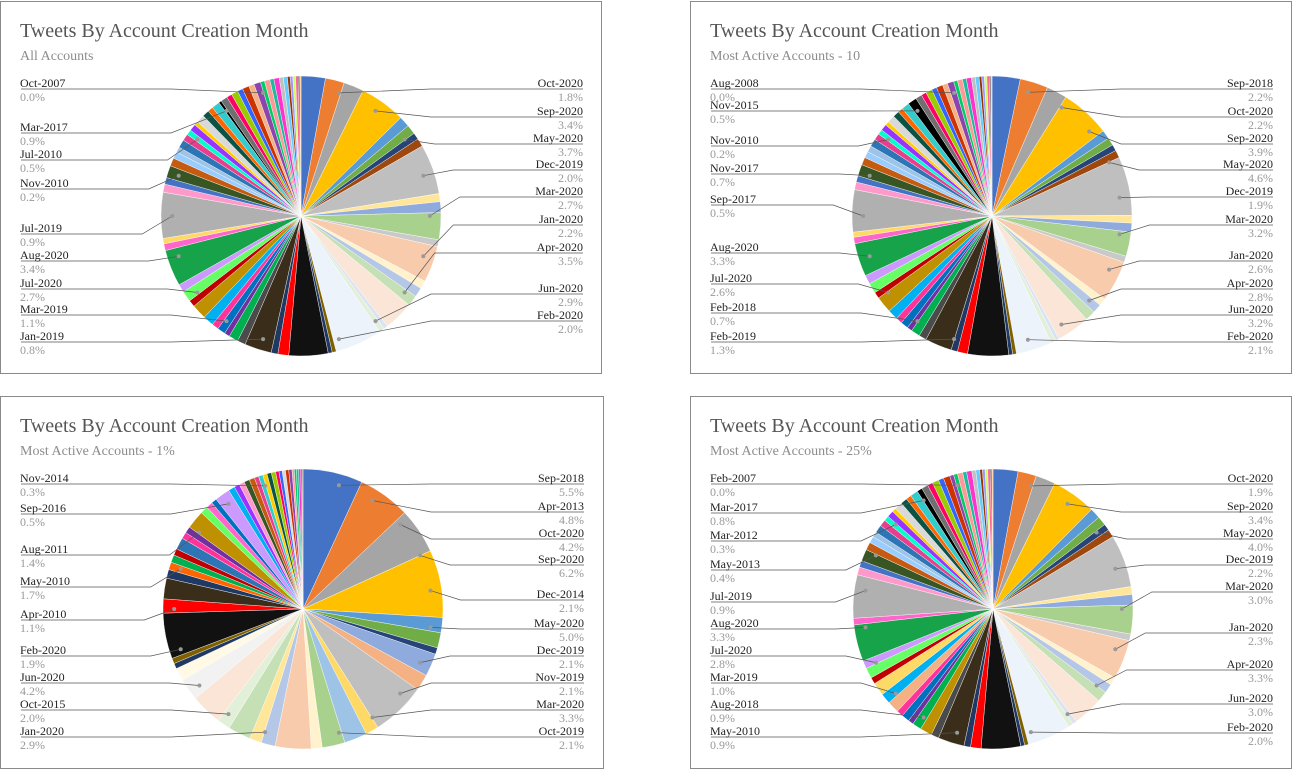 Image resolution: width=1292 pixels, height=770 pixels. Describe the element at coordinates (559, 630) in the screenshot. I see `callout-label: May-2020 5.0%` at that location.